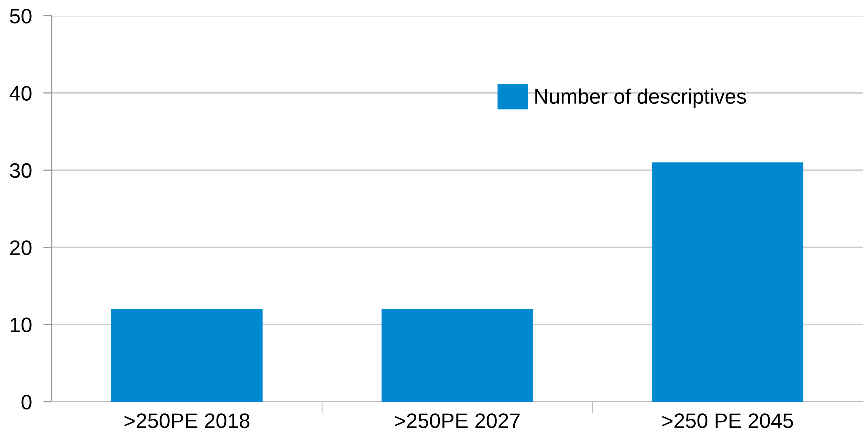  What do you see at coordinates (21, 248) in the screenshot?
I see `y-tick-label: 20` at bounding box center [21, 248].